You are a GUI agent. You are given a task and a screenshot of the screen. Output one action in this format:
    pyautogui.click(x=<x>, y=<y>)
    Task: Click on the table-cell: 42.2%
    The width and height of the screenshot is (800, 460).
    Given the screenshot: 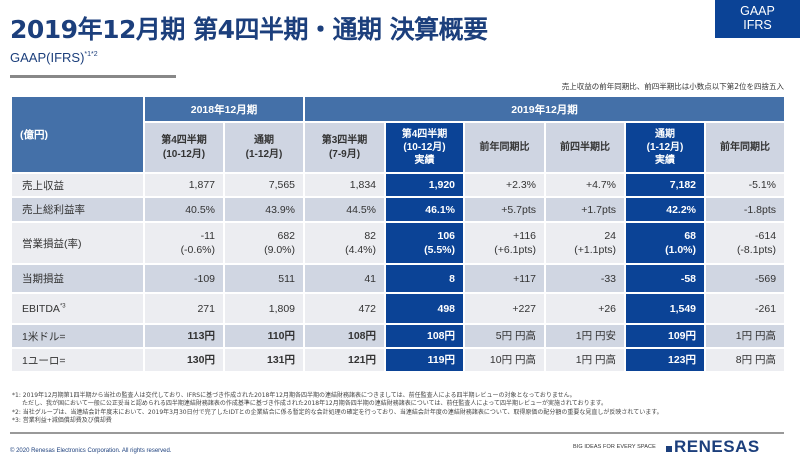 What is the action you would take?
    pyautogui.click(x=665, y=209)
    